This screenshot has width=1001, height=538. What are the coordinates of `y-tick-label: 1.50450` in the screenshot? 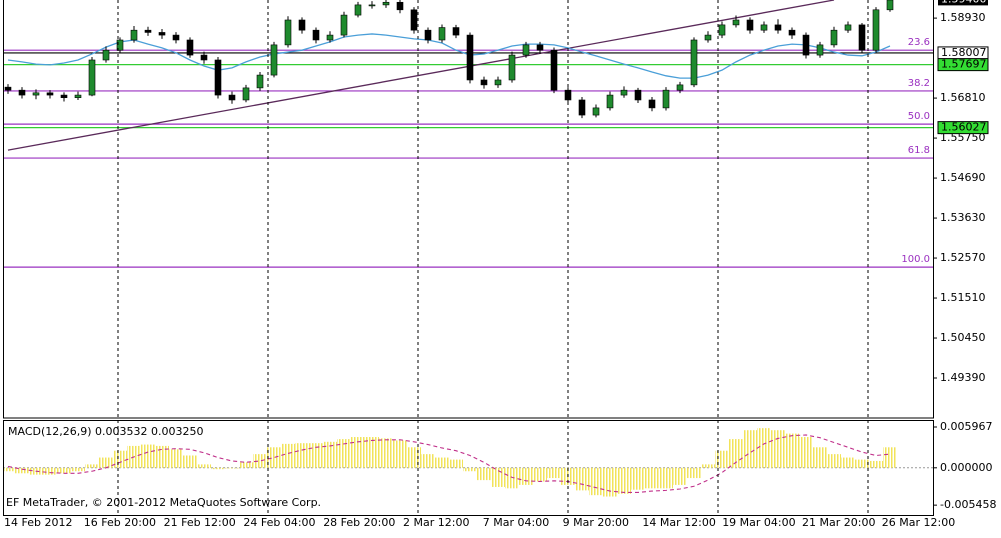 It's located at (963, 337).